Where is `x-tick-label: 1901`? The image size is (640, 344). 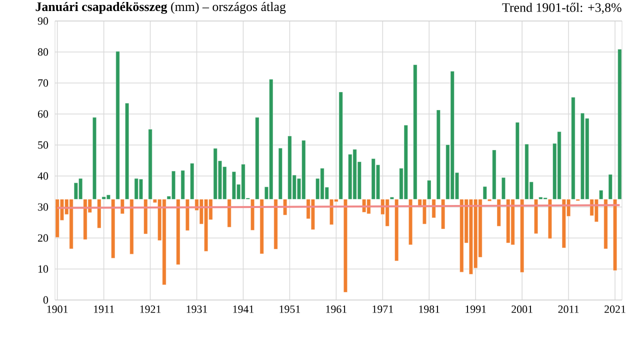
x-tick-label: 1901 is located at coordinates (57, 309).